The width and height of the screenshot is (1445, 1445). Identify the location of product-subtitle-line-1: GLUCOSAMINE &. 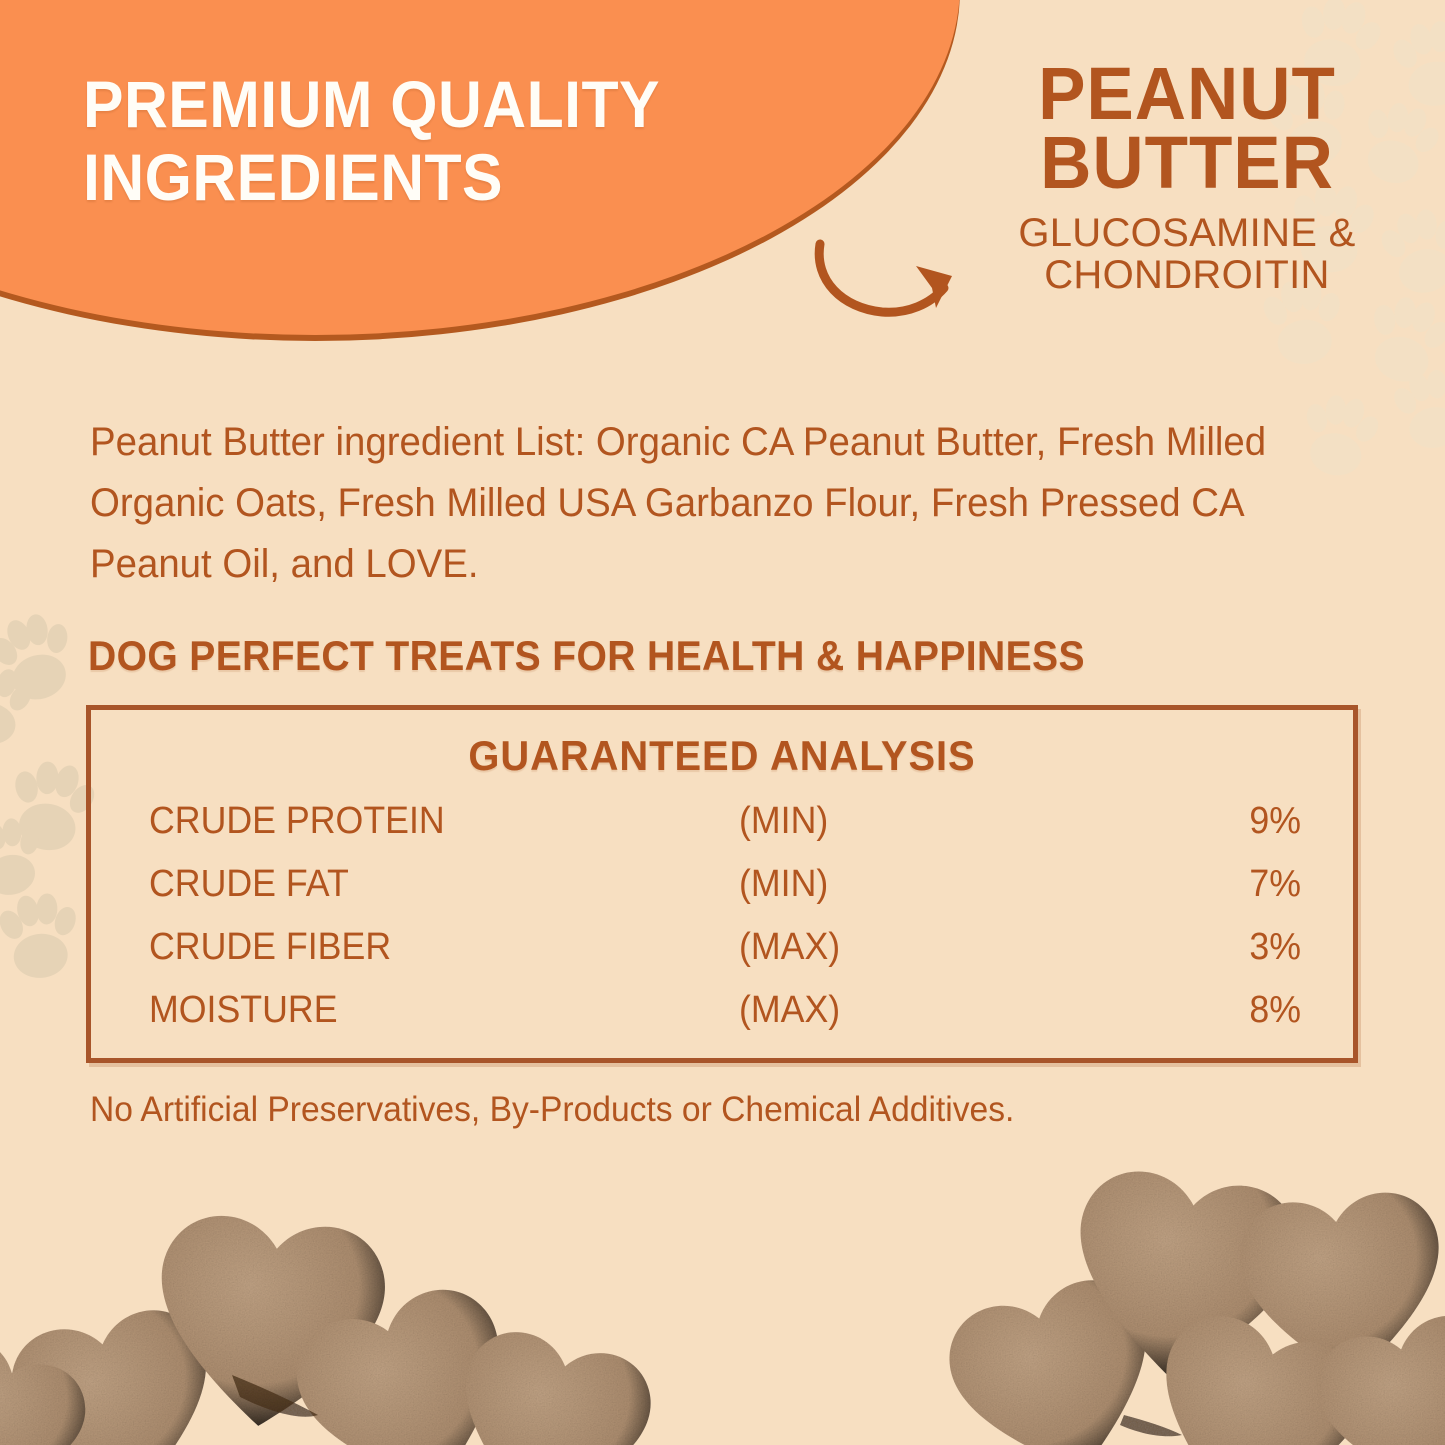
(1187, 232).